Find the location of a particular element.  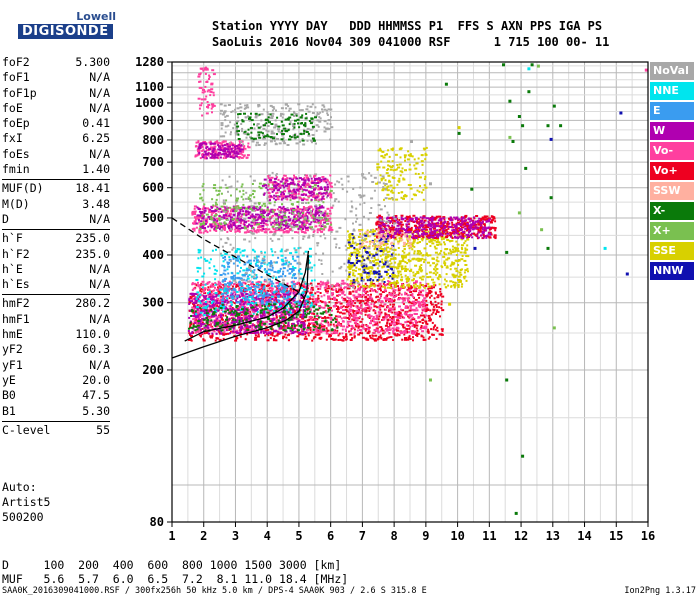

param-row: foF2 5.300 is located at coordinates (56, 62).